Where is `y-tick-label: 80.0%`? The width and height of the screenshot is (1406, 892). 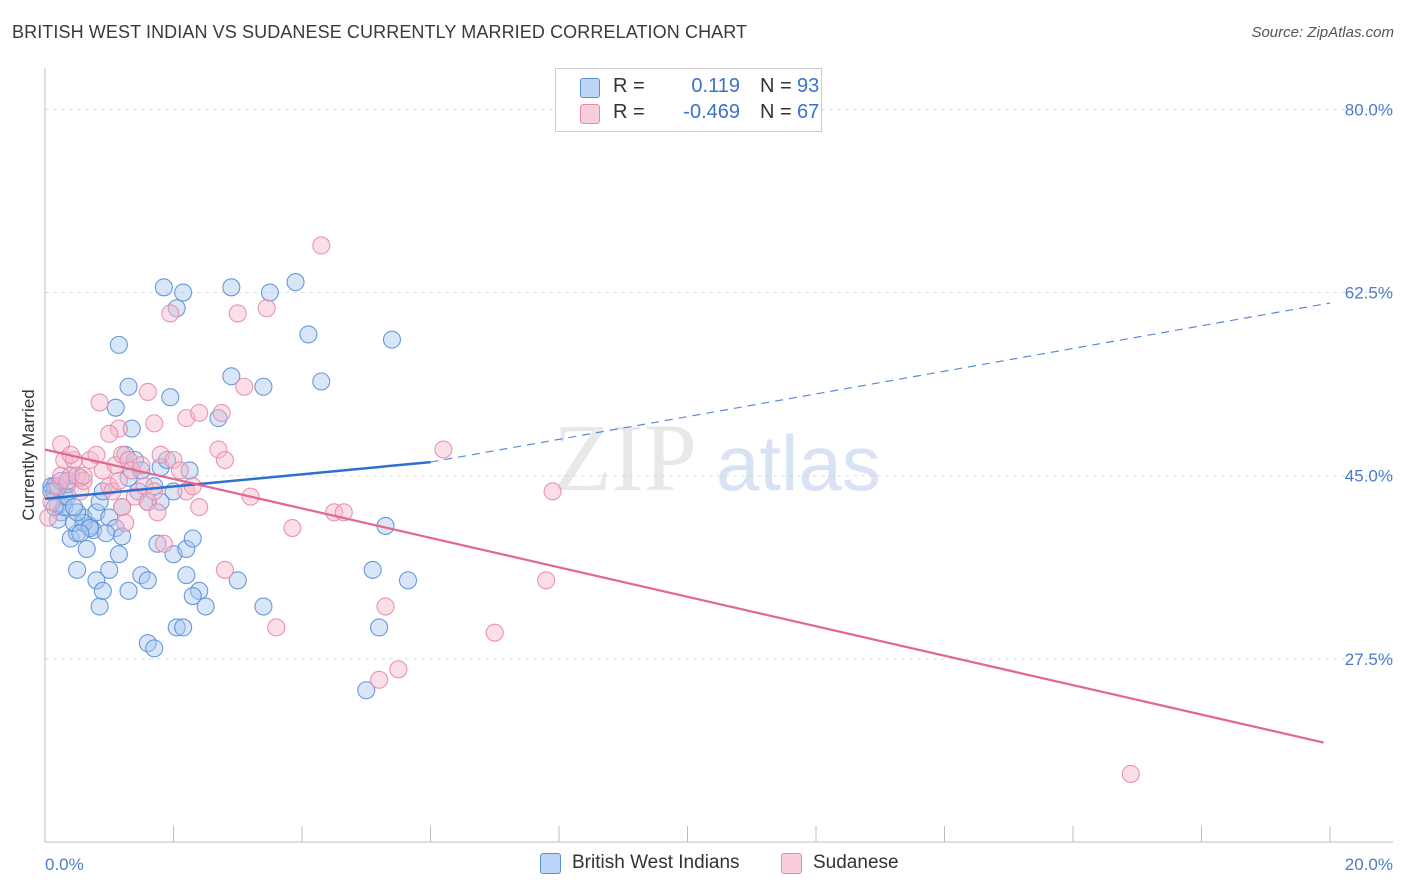
y-tick-label: 80.0% is located at coordinates (1369, 109).